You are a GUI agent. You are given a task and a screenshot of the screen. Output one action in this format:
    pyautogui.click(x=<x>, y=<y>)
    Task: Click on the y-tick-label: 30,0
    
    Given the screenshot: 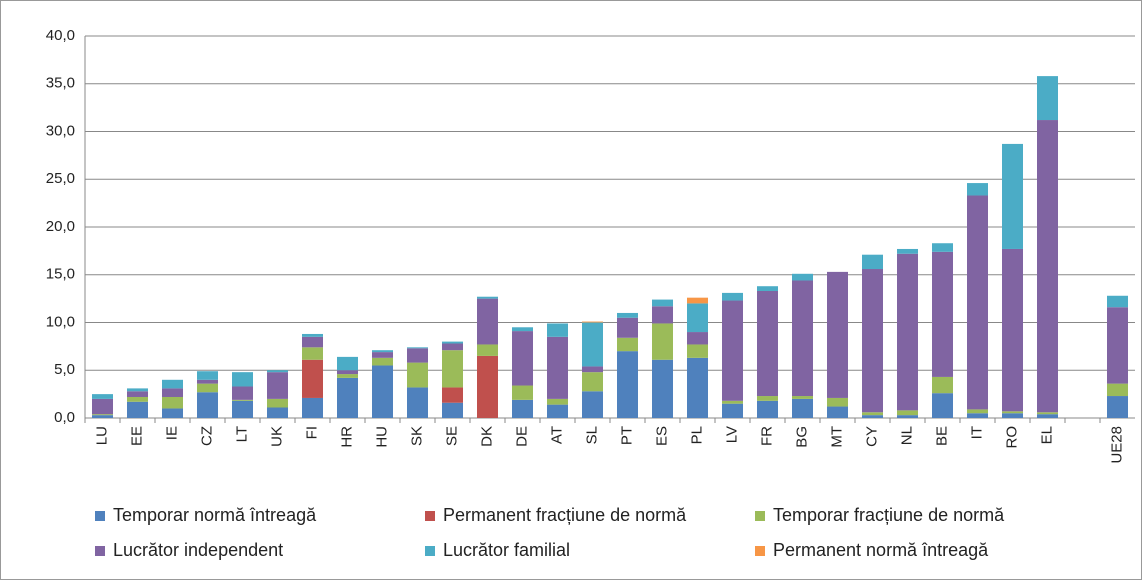 What is the action you would take?
    pyautogui.click(x=60, y=130)
    